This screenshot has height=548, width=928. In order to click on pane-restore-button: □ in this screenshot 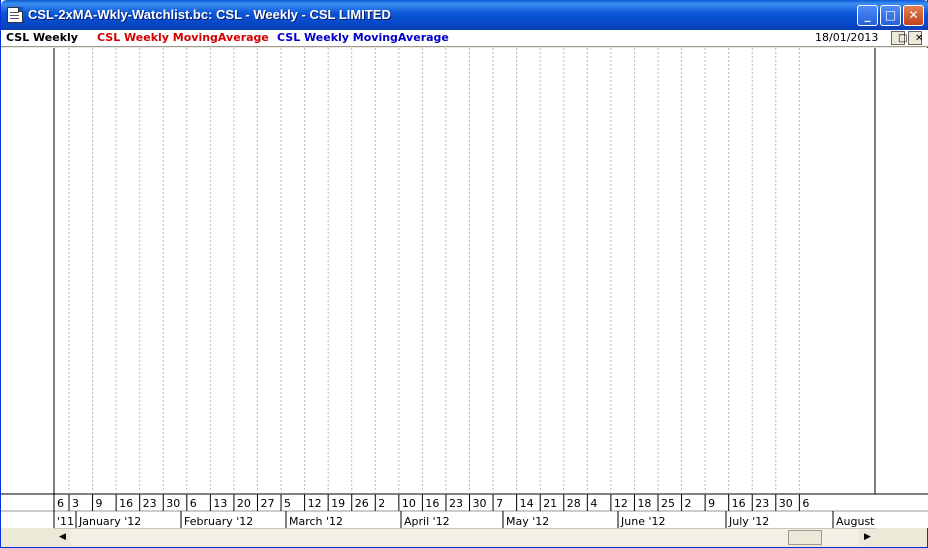, I will do `click(899, 38)`.